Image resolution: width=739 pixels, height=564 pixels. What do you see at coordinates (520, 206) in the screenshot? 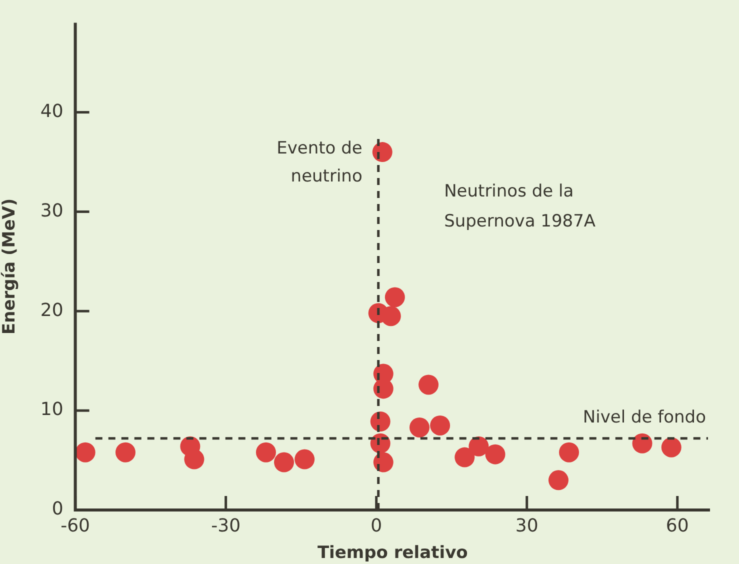
I see `annotation: Neutrinos de la Supernova 1987A` at bounding box center [520, 206].